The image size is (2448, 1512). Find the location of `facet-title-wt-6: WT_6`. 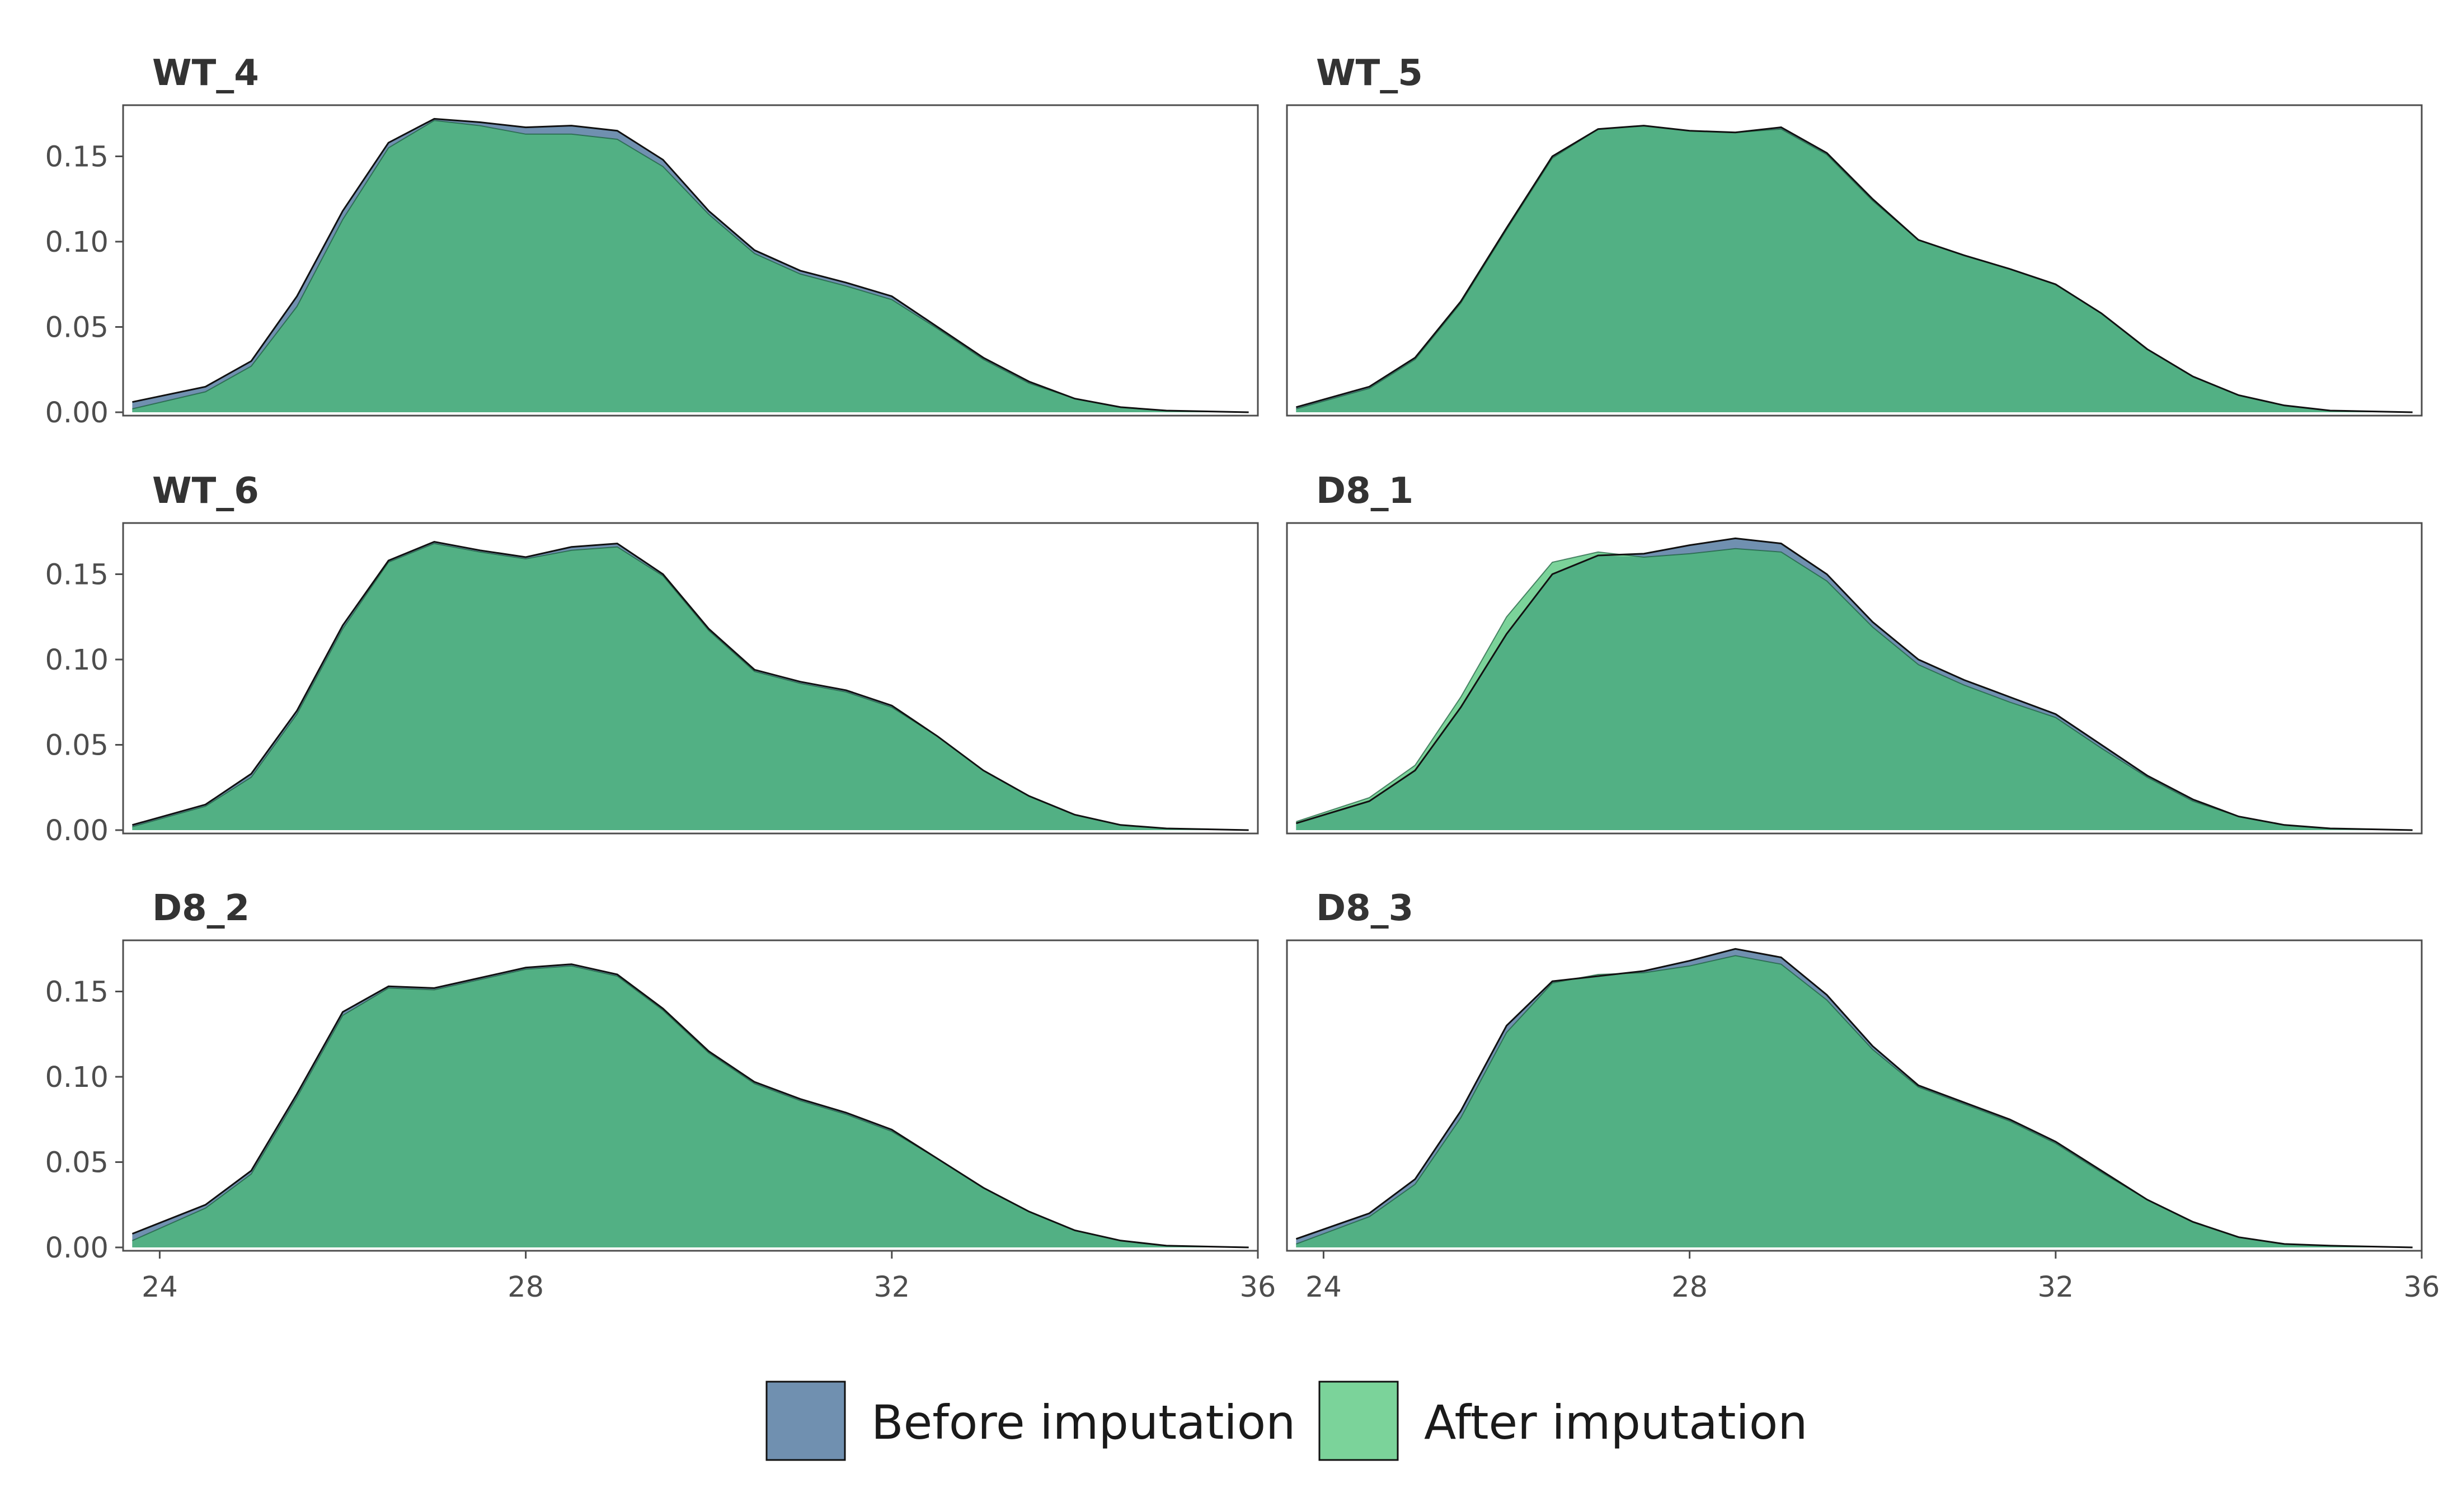

facet-title-wt-6: WT_6 is located at coordinates (205, 491).